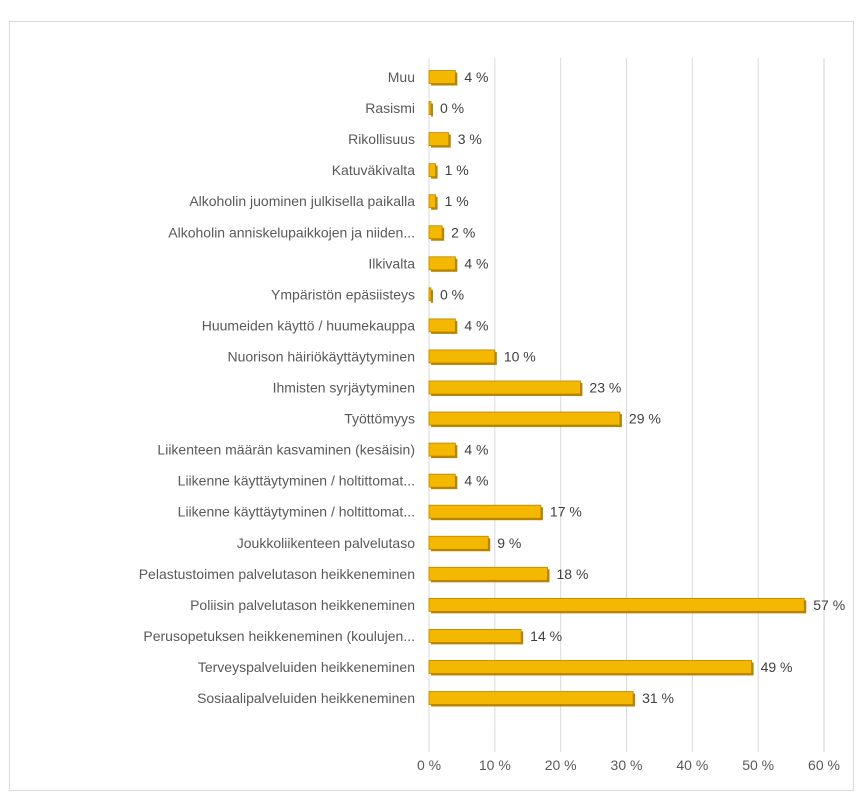 Image resolution: width=865 pixels, height=796 pixels. I want to click on data-label: 57 %, so click(829, 605).